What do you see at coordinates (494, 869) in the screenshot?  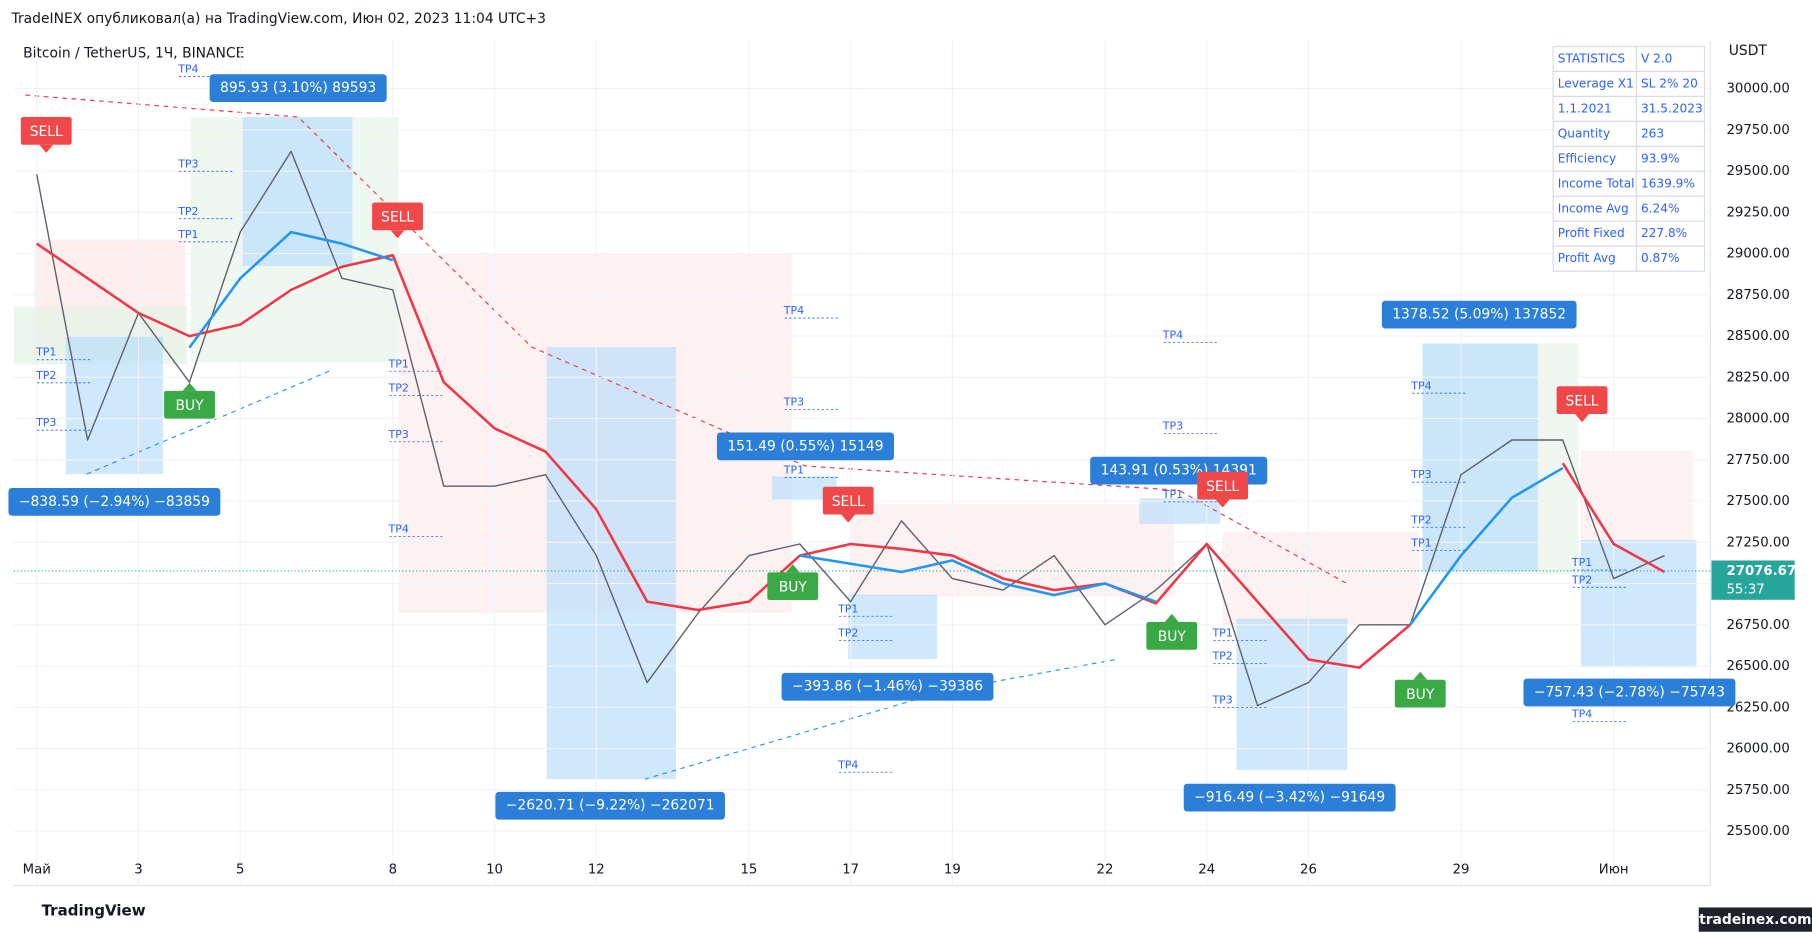 I see `x-tick-label: 10` at bounding box center [494, 869].